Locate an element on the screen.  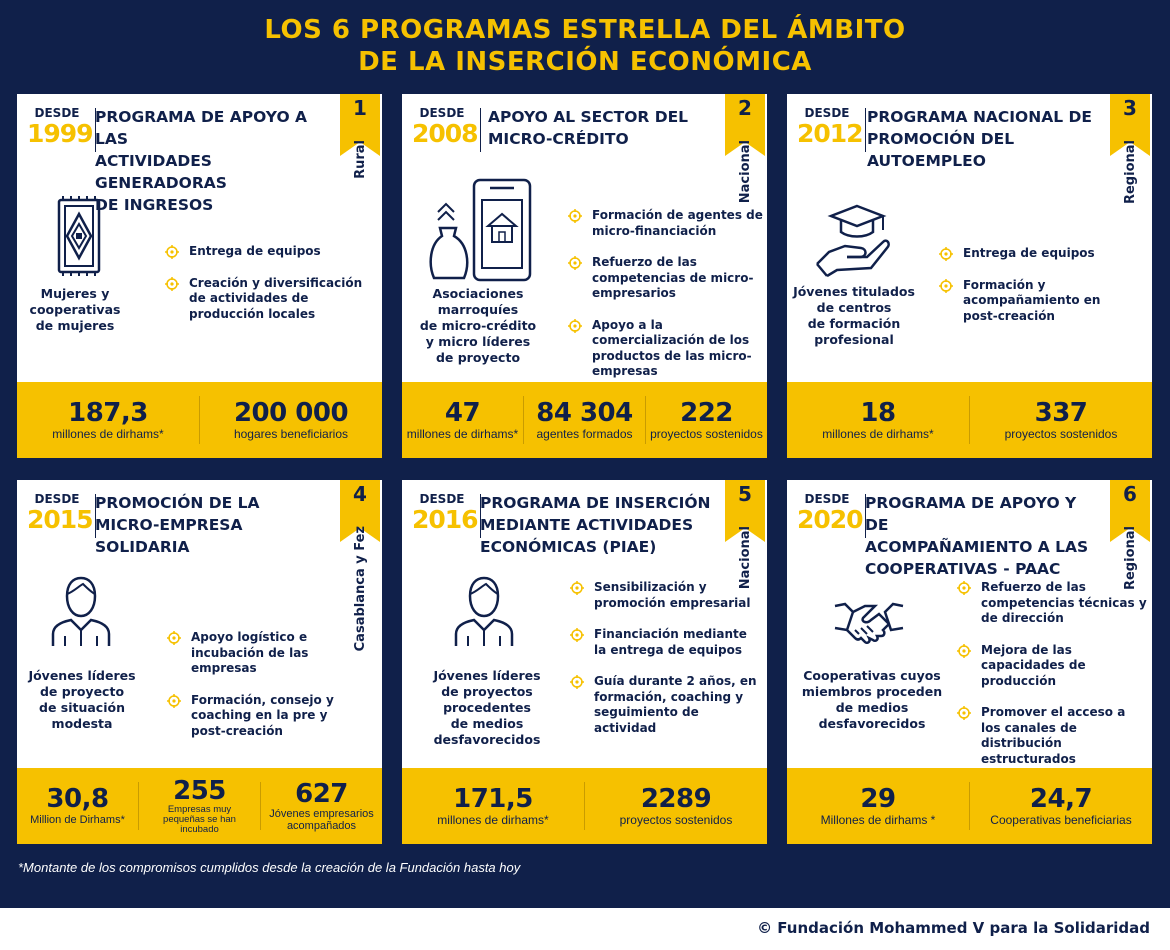
stat: 171,5 millones de dirhams* is located at coordinates (493, 805).